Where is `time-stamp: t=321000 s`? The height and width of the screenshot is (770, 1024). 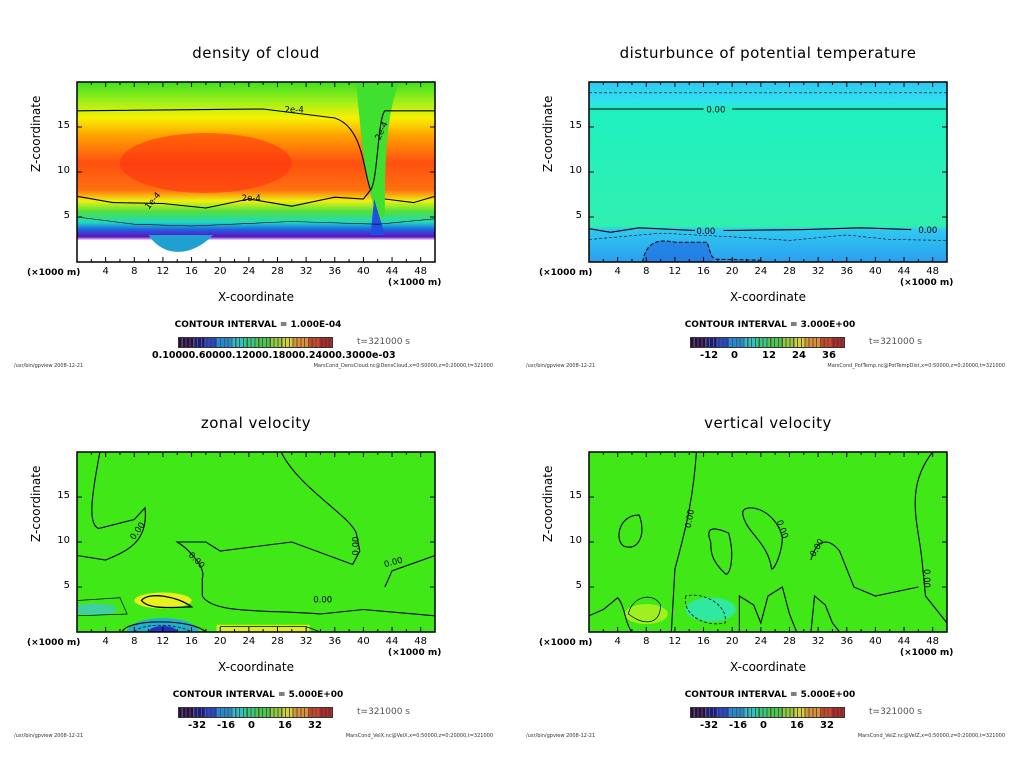
time-stamp: t=321000 s is located at coordinates (895, 712).